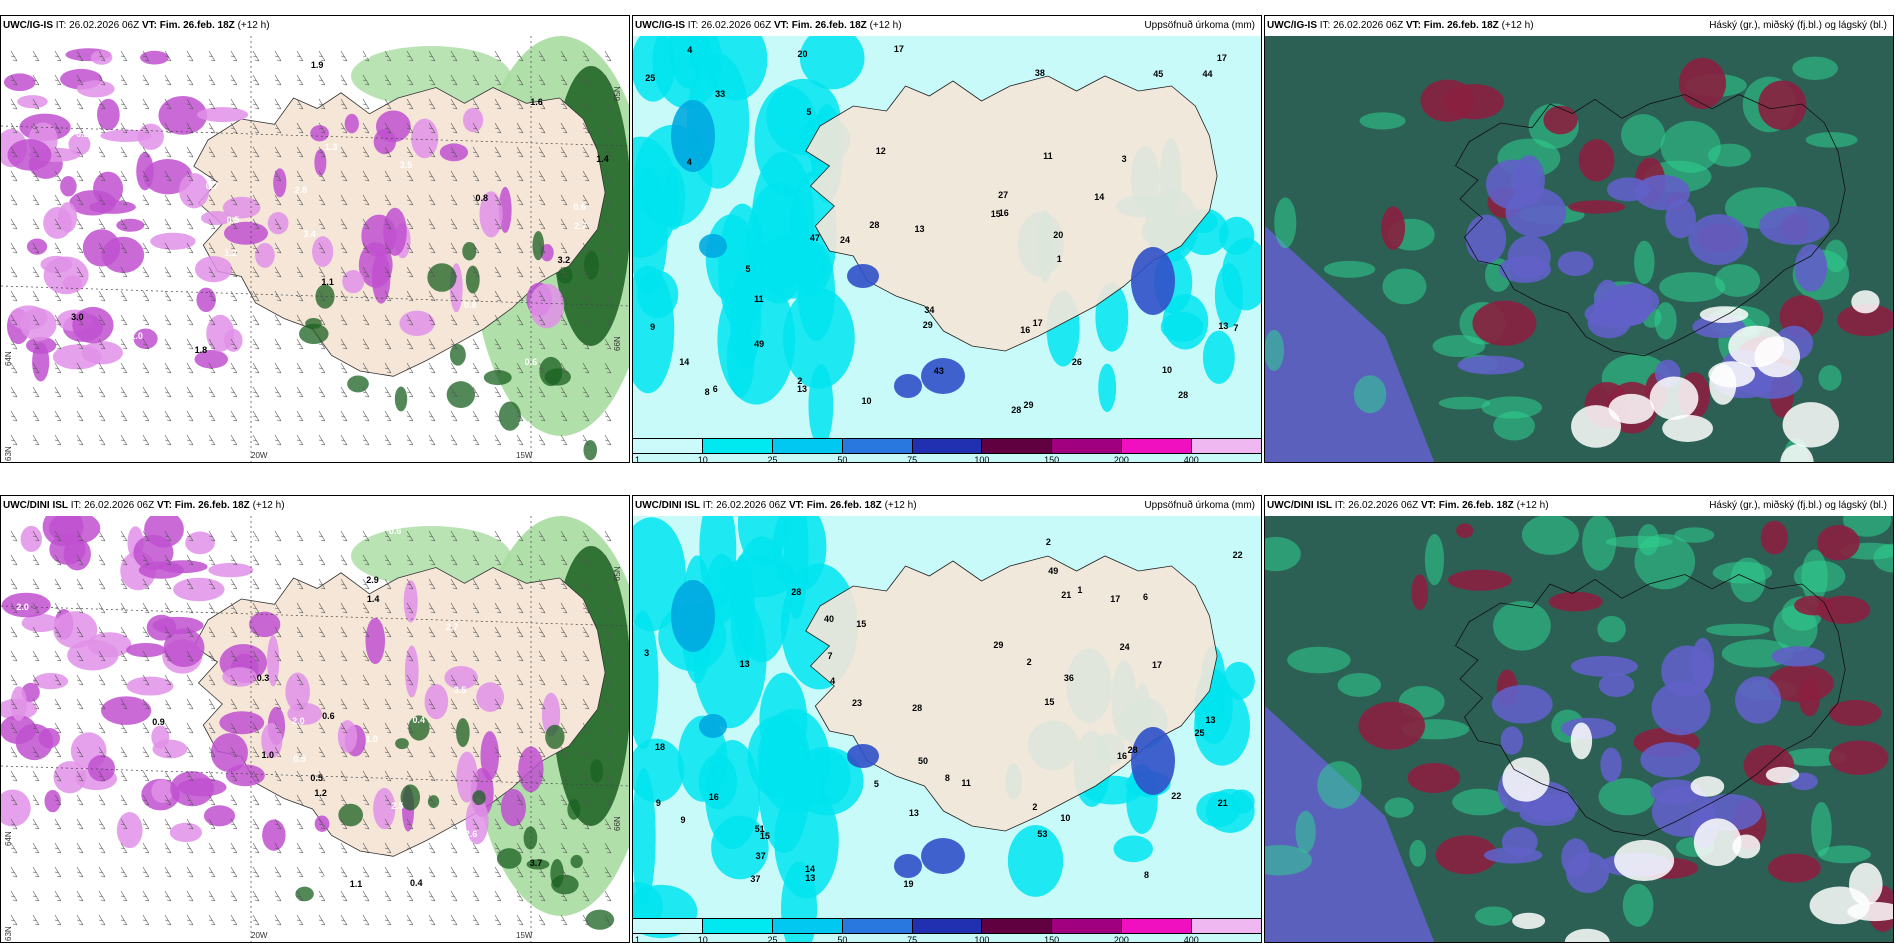 Image resolution: width=1900 pixels, height=950 pixels. I want to click on precip-amount-label: 14, so click(1099, 197).